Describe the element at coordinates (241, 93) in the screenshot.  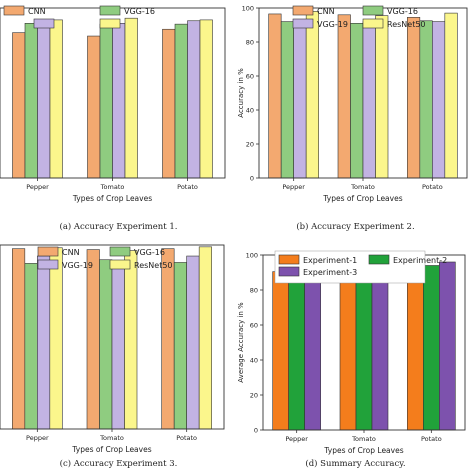
I see `y-axis-label: Accuracy in %` at that location.